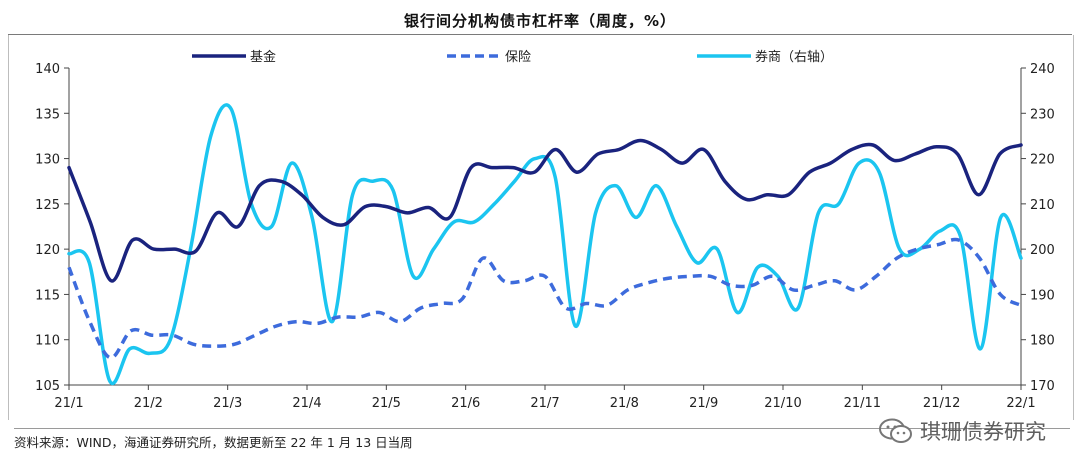 This screenshot has width=1080, height=474. I want to click on x-tick-label: 21/12, so click(941, 403).